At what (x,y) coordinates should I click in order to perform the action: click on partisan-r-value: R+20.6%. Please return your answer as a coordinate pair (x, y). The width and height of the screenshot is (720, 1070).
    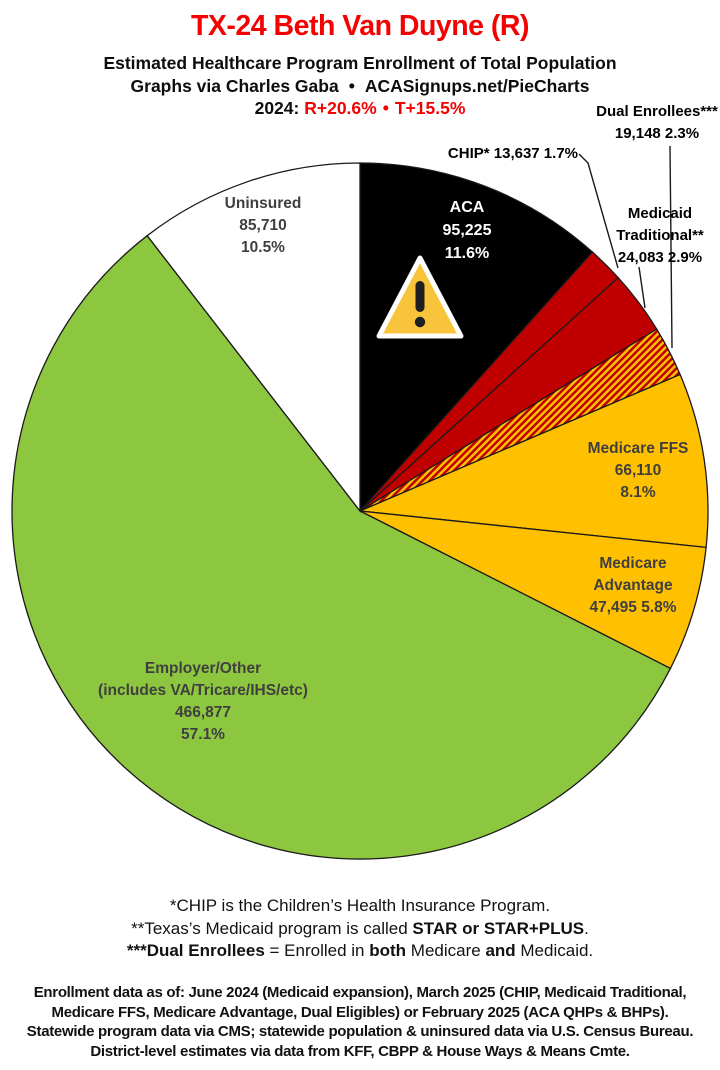
    Looking at the image, I should click on (340, 108).